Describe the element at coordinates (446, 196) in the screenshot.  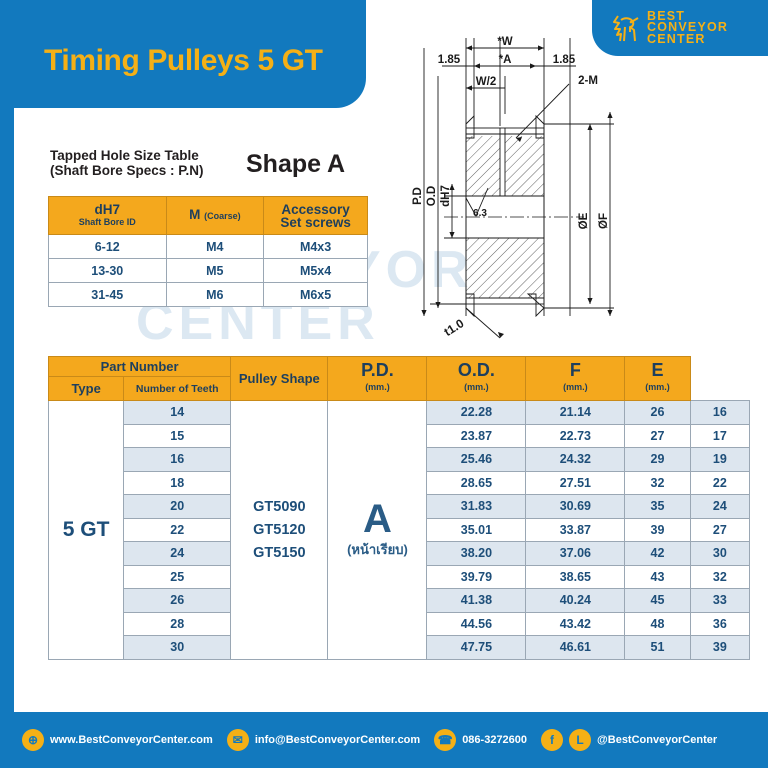
I see `dh7-label: dH7` at that location.